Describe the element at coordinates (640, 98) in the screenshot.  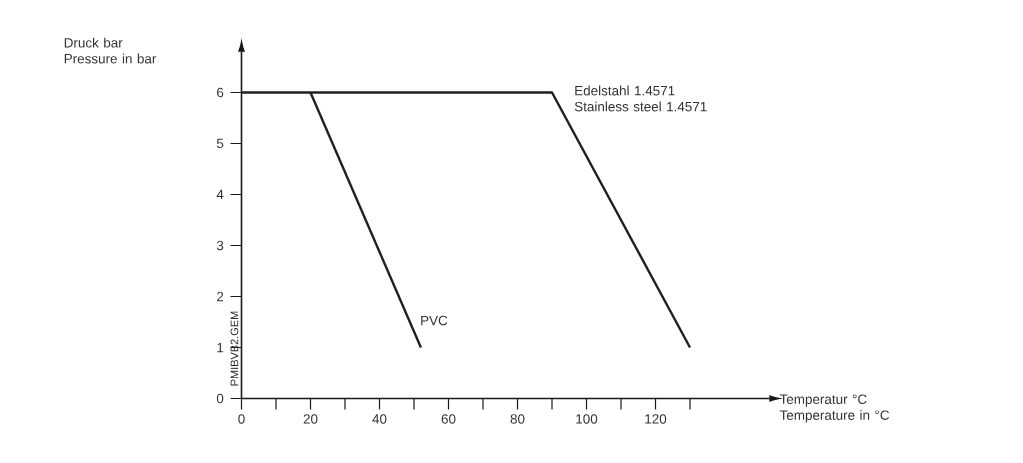
I see `series-label: Edelstahl 1.4571 Stainless steel 1.4571` at that location.